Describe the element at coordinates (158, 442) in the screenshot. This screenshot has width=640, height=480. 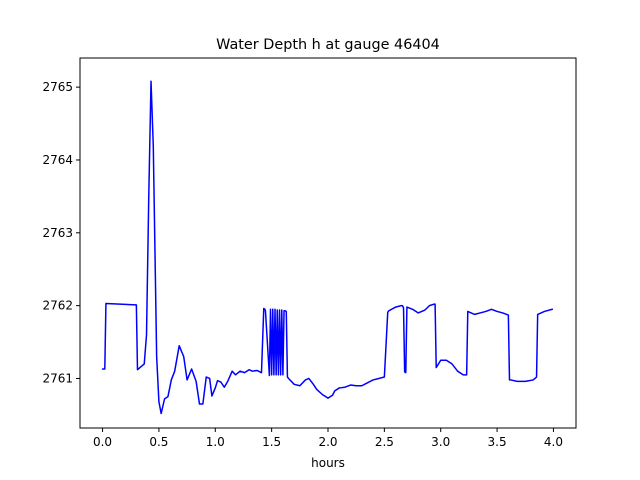
I see `x-tick-label: 0.5` at that location.